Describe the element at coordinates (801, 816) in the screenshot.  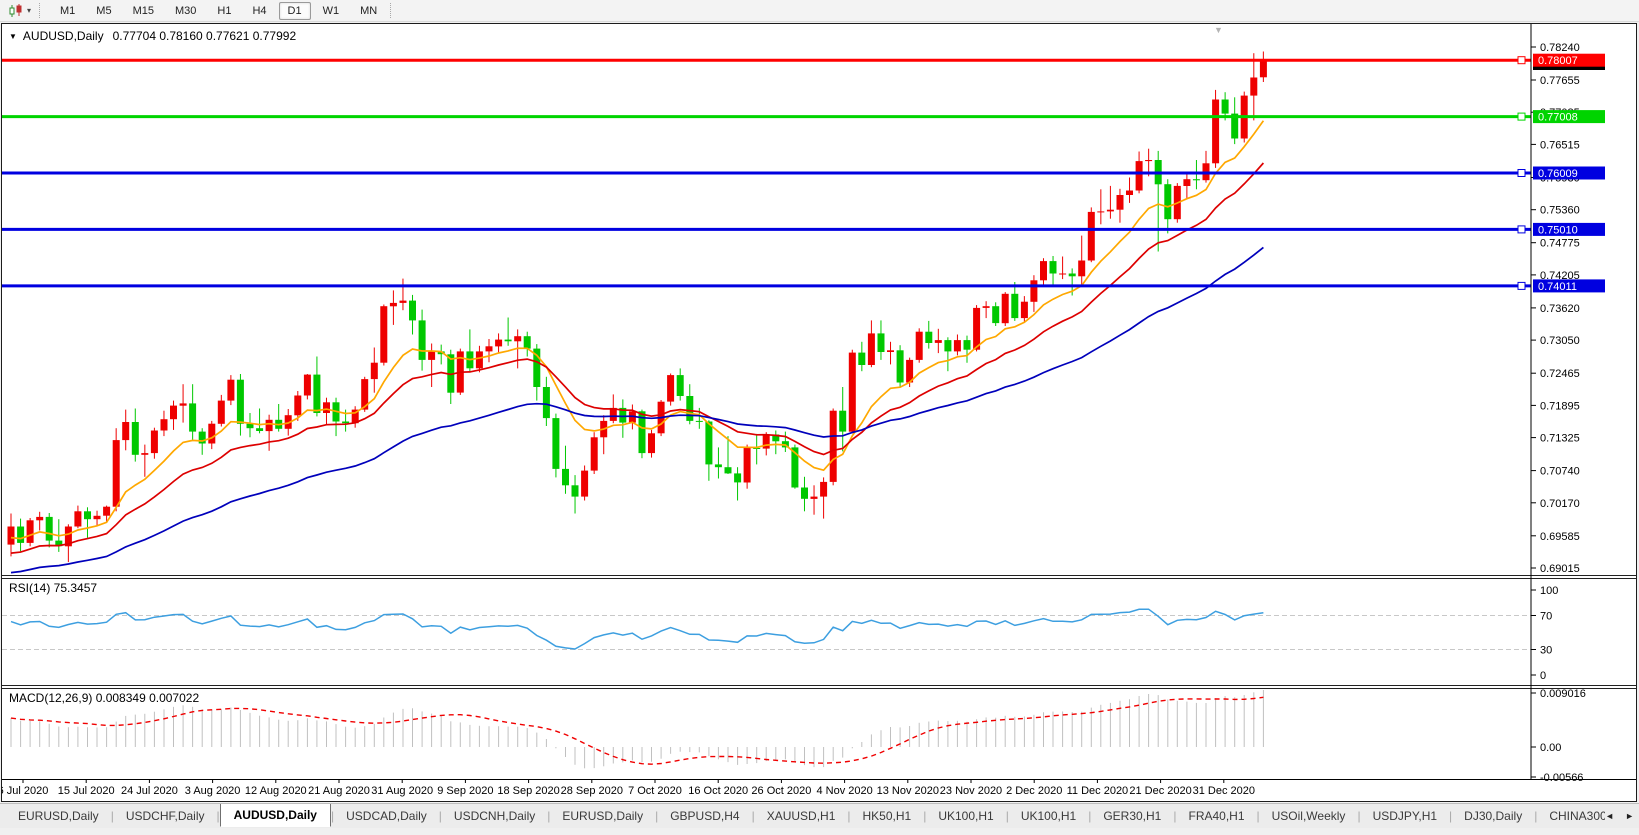
I see `chart-tab-xauusd: XAUUSD,H1` at that location.